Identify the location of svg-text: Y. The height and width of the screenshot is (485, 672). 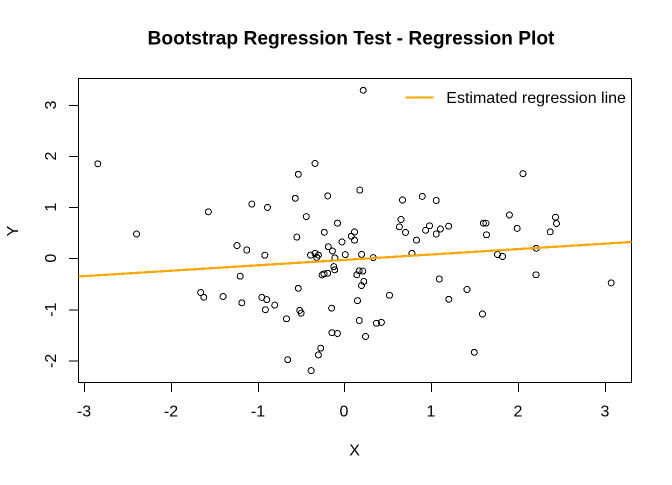
(13, 230).